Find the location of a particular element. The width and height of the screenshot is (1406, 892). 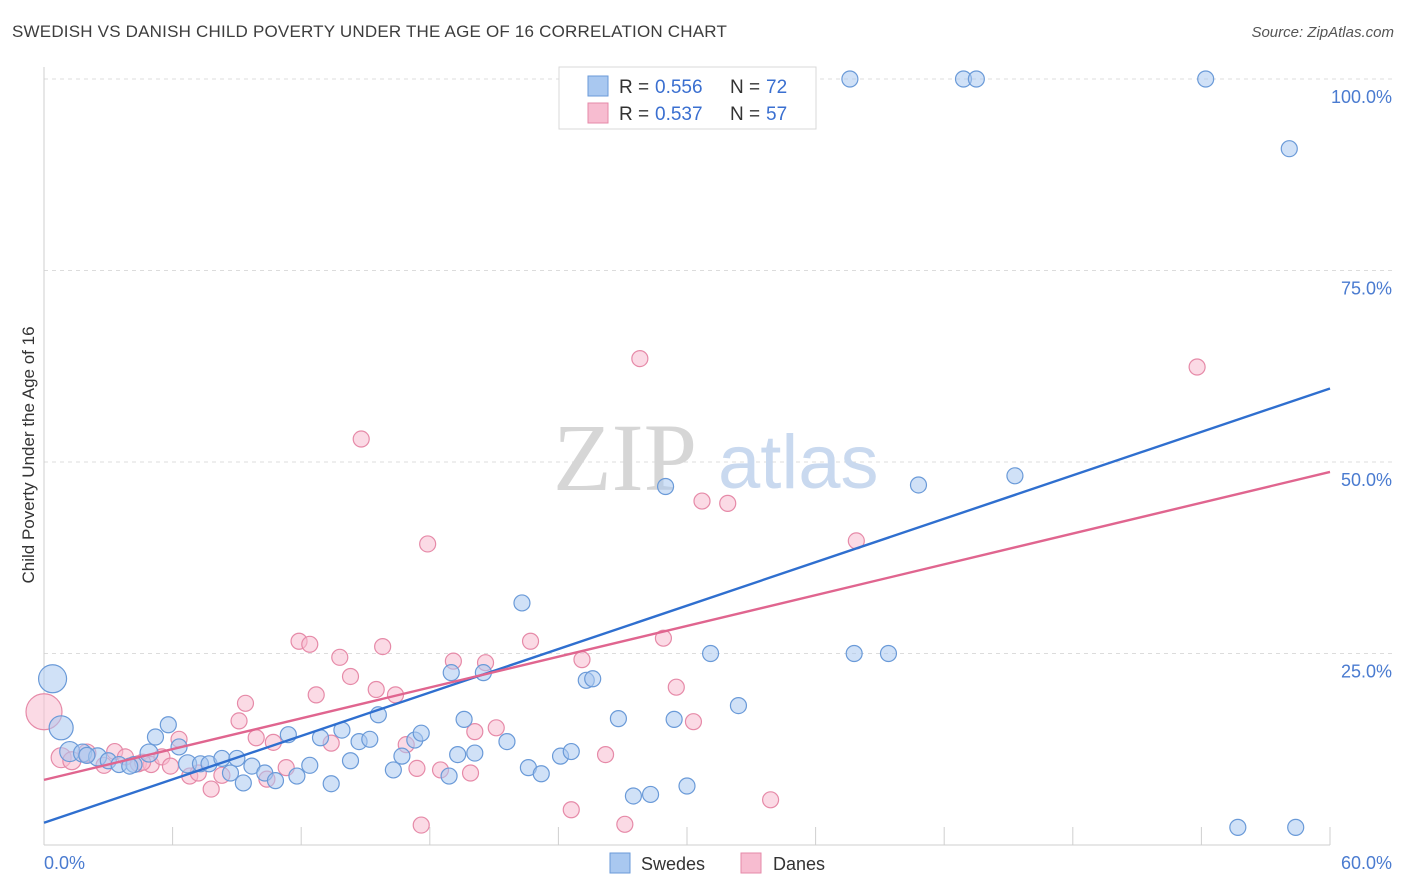

legend-r-value-swedes: 0.556 is located at coordinates (679, 87).